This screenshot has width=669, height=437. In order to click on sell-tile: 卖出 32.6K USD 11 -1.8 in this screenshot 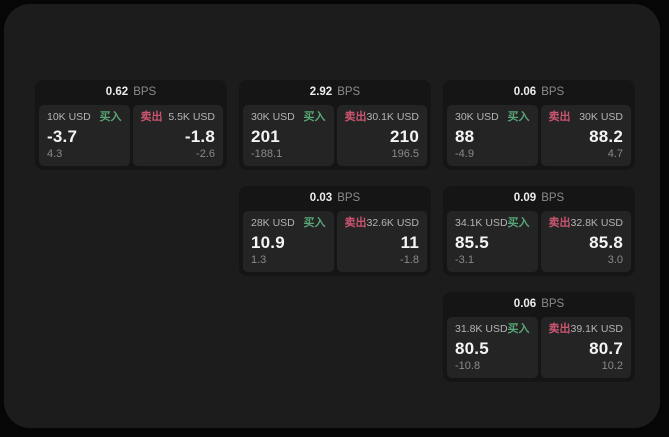, I will do `click(381, 241)`.